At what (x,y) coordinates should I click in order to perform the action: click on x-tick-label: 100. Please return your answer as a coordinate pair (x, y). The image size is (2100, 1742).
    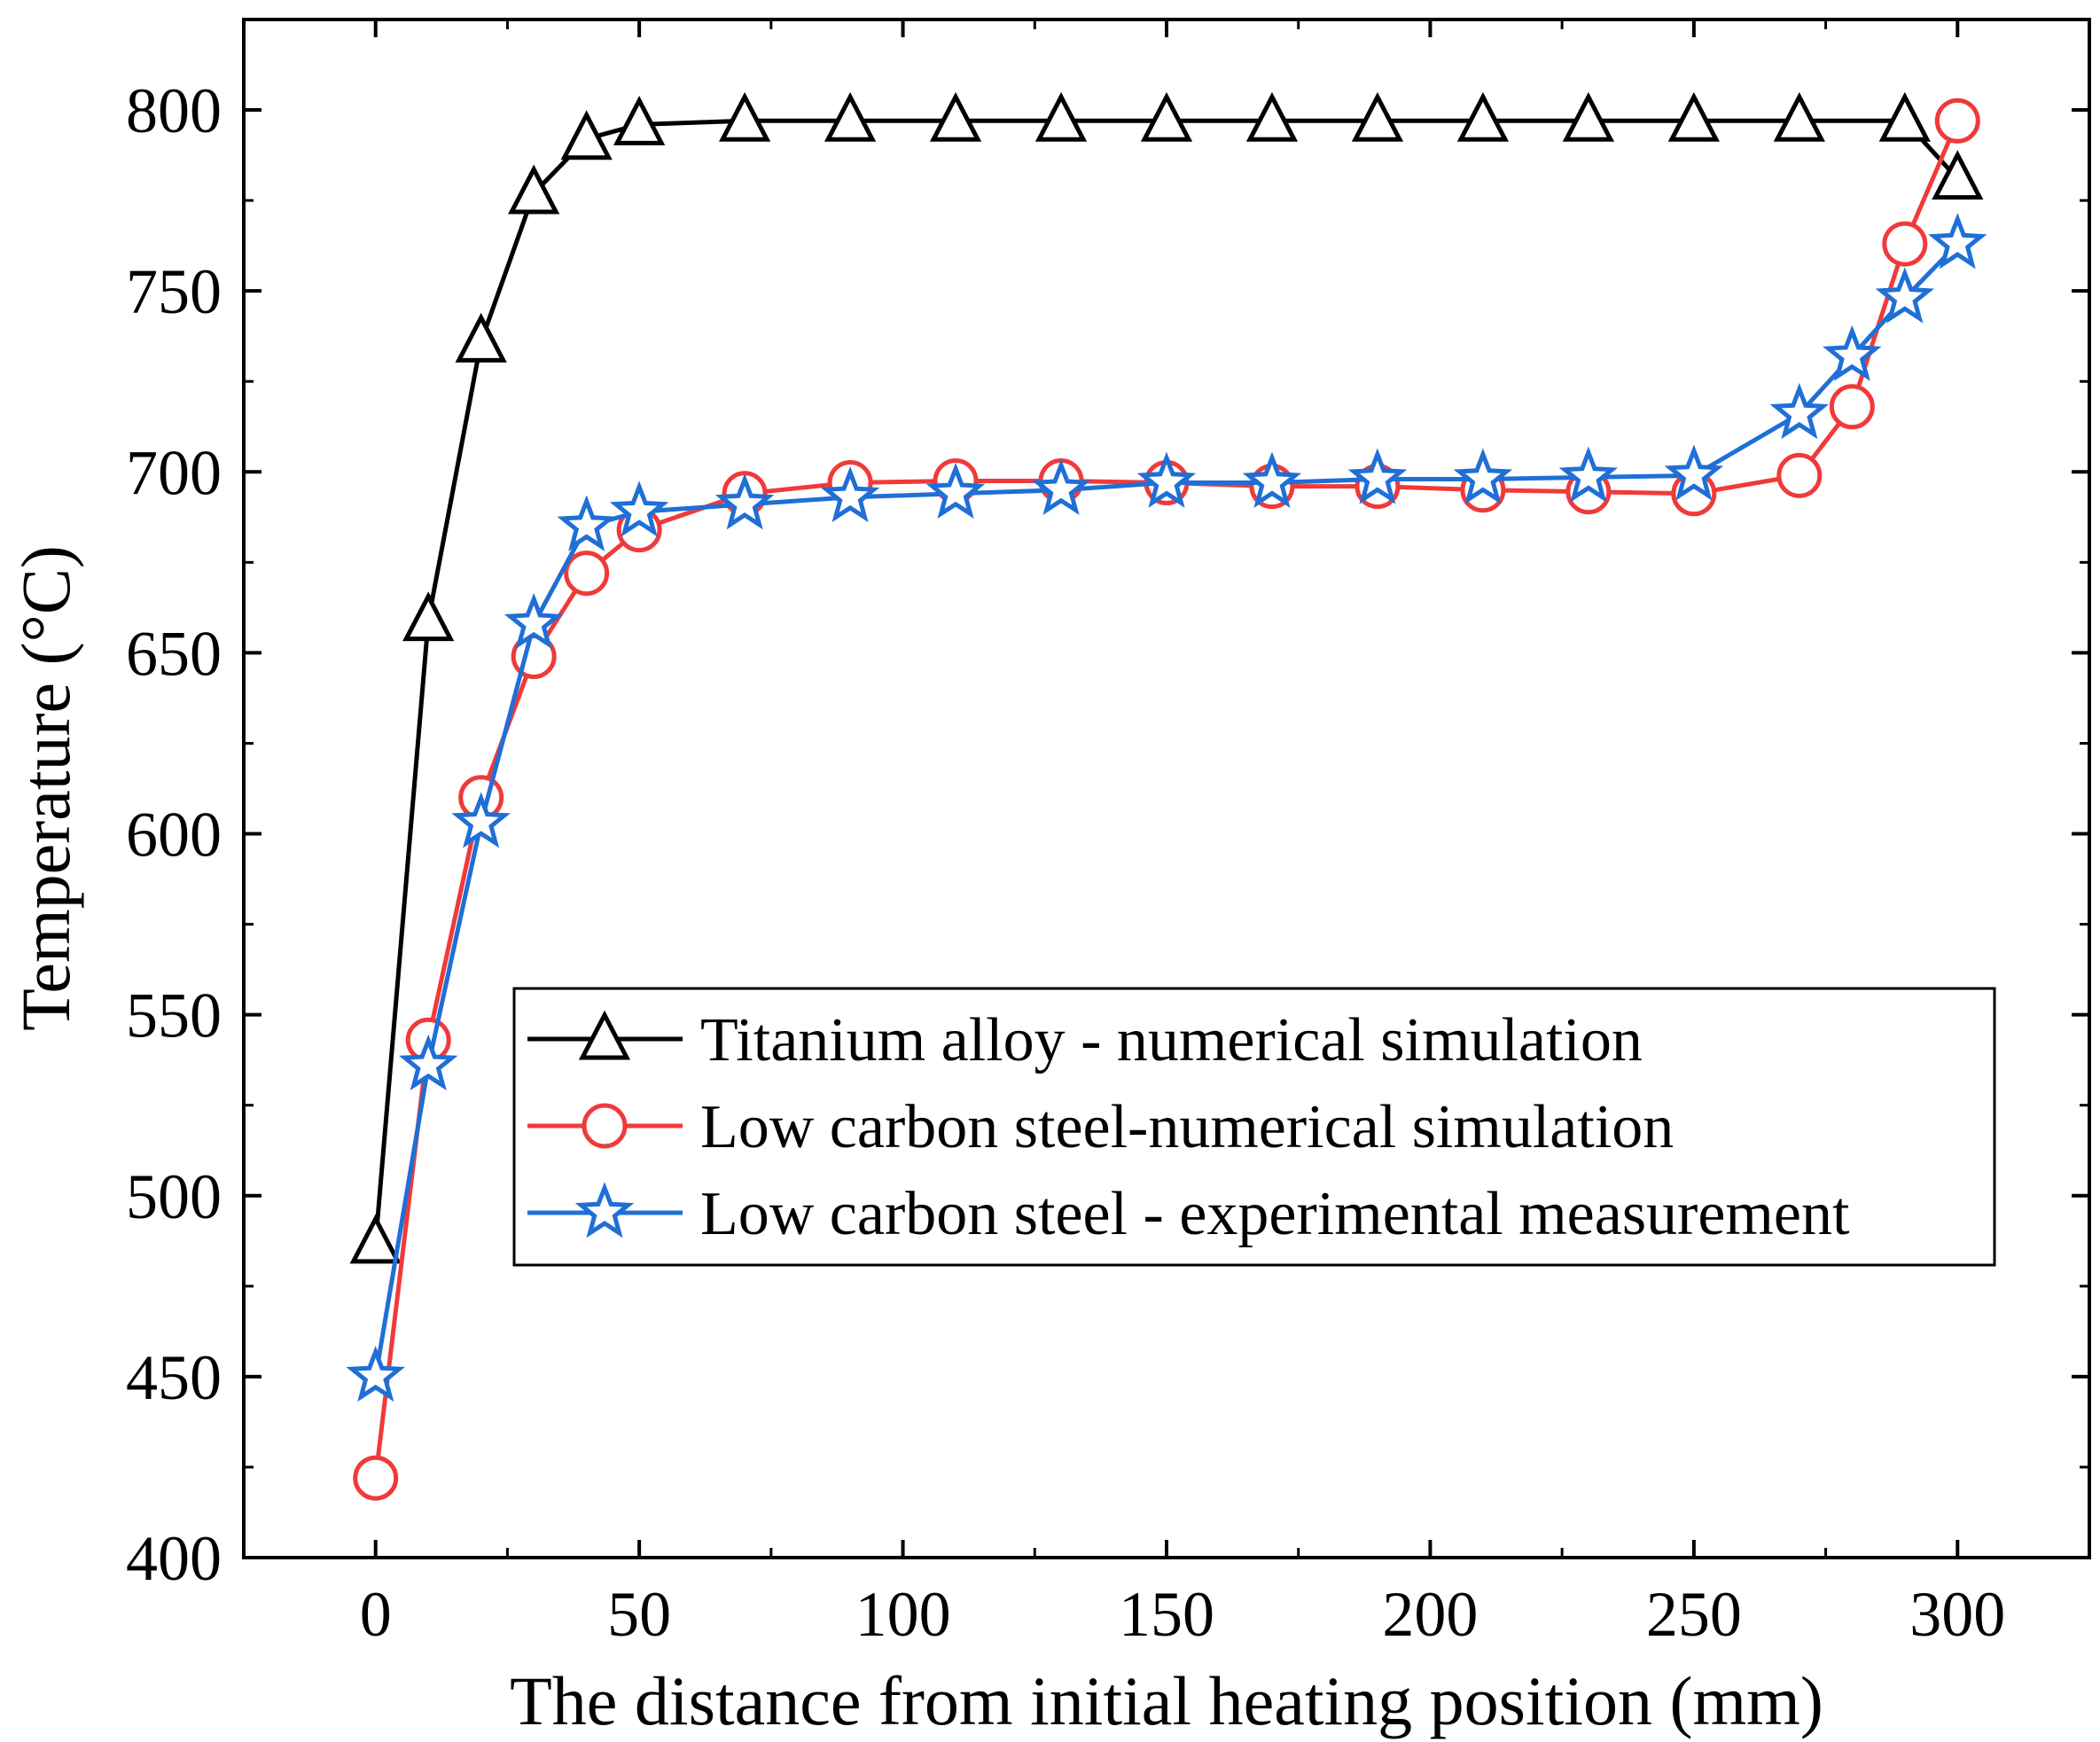
    Looking at the image, I should click on (903, 1614).